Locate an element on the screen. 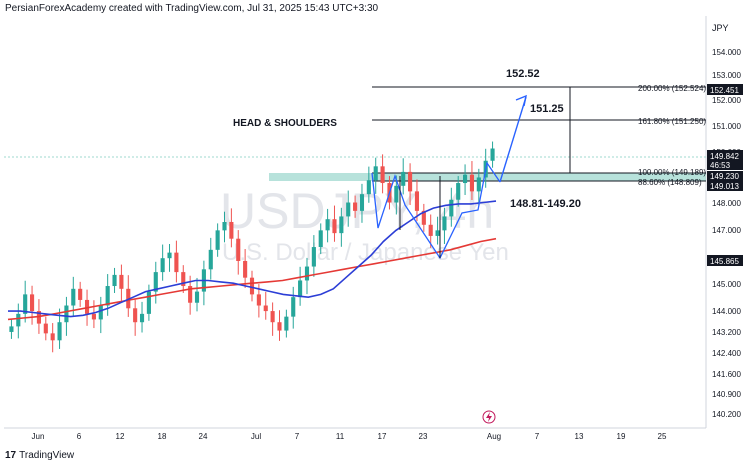 This screenshot has width=752, height=466. target-152-52: 152.52 is located at coordinates (523, 74).